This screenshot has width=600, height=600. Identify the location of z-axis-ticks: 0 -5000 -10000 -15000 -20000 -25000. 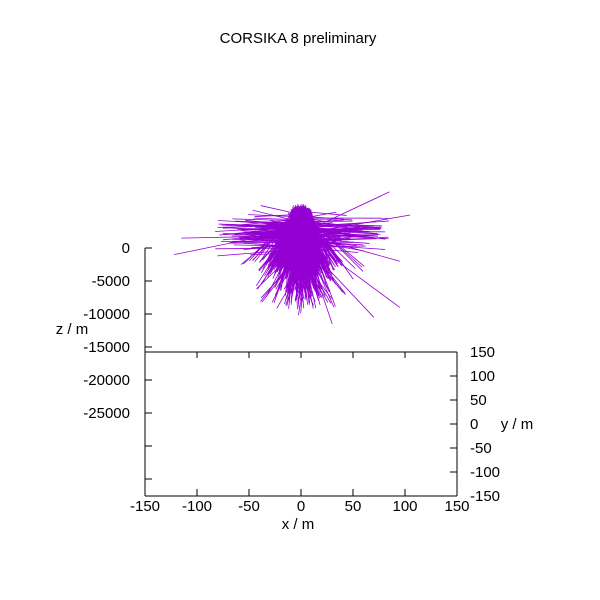
(117, 360).